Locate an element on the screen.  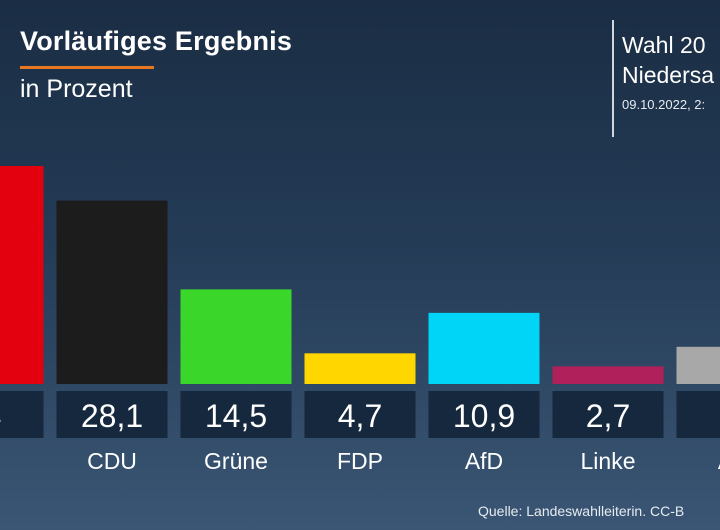
bar-linke is located at coordinates (608, 375).